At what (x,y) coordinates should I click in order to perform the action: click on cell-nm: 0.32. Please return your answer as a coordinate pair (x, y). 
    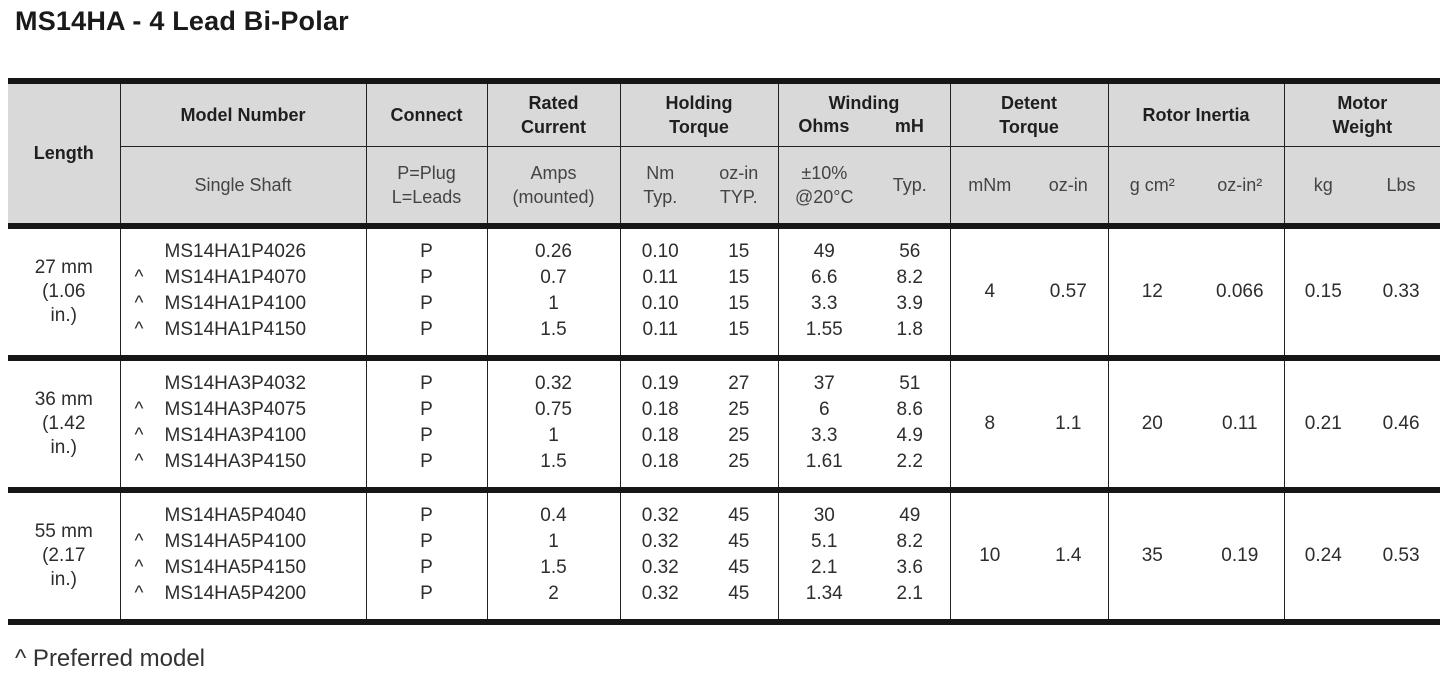
    Looking at the image, I should click on (659, 601).